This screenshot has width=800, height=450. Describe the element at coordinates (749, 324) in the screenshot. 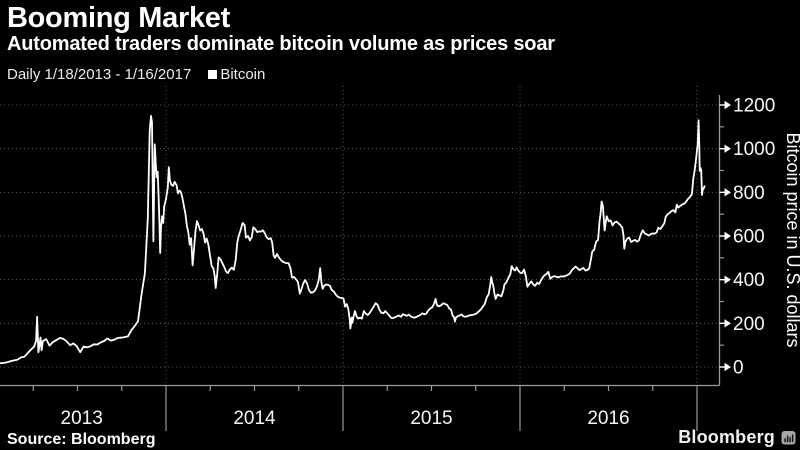

I see `y-tick-label: 200` at that location.